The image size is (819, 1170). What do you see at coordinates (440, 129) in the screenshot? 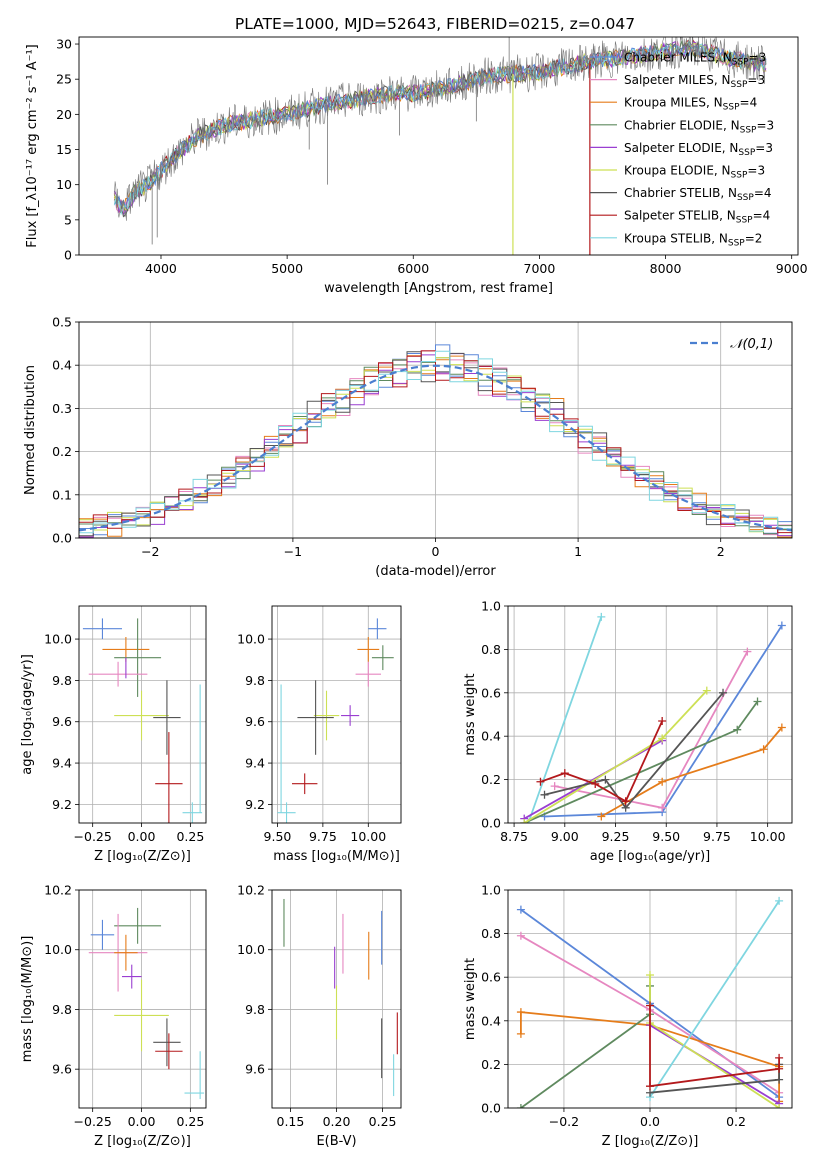
I see `observed-spectrum-line` at bounding box center [440, 129].